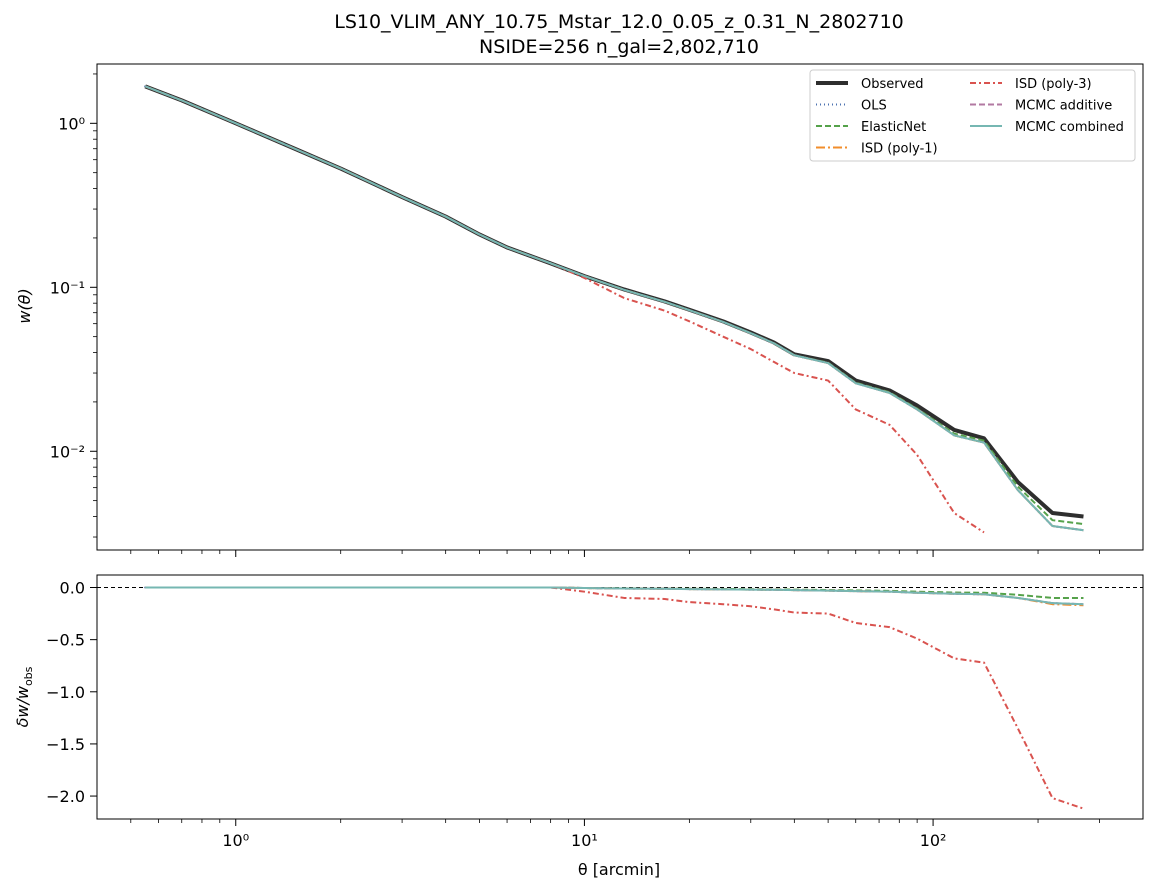 This screenshot has width=1155, height=891. What do you see at coordinates (65, 640) in the screenshot?
I see `bottom-ytick-label: −0.5` at bounding box center [65, 640].